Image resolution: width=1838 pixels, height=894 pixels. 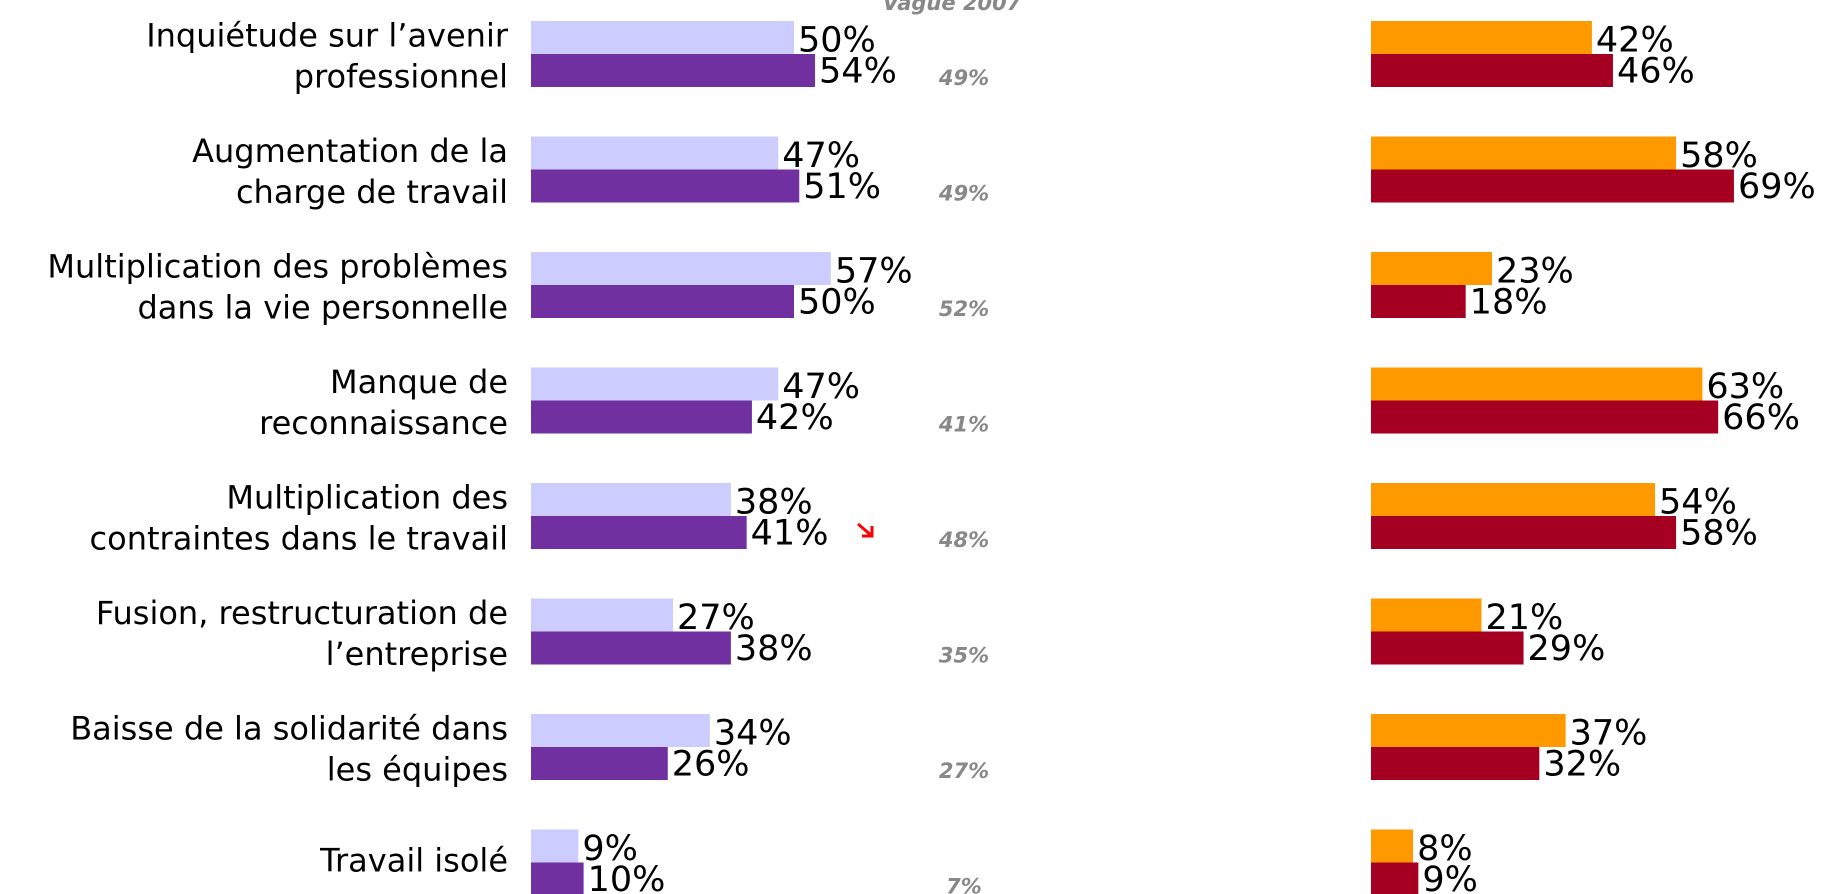 What do you see at coordinates (302, 613) in the screenshot?
I see `category-label: Fusion, restructuration de` at bounding box center [302, 613].